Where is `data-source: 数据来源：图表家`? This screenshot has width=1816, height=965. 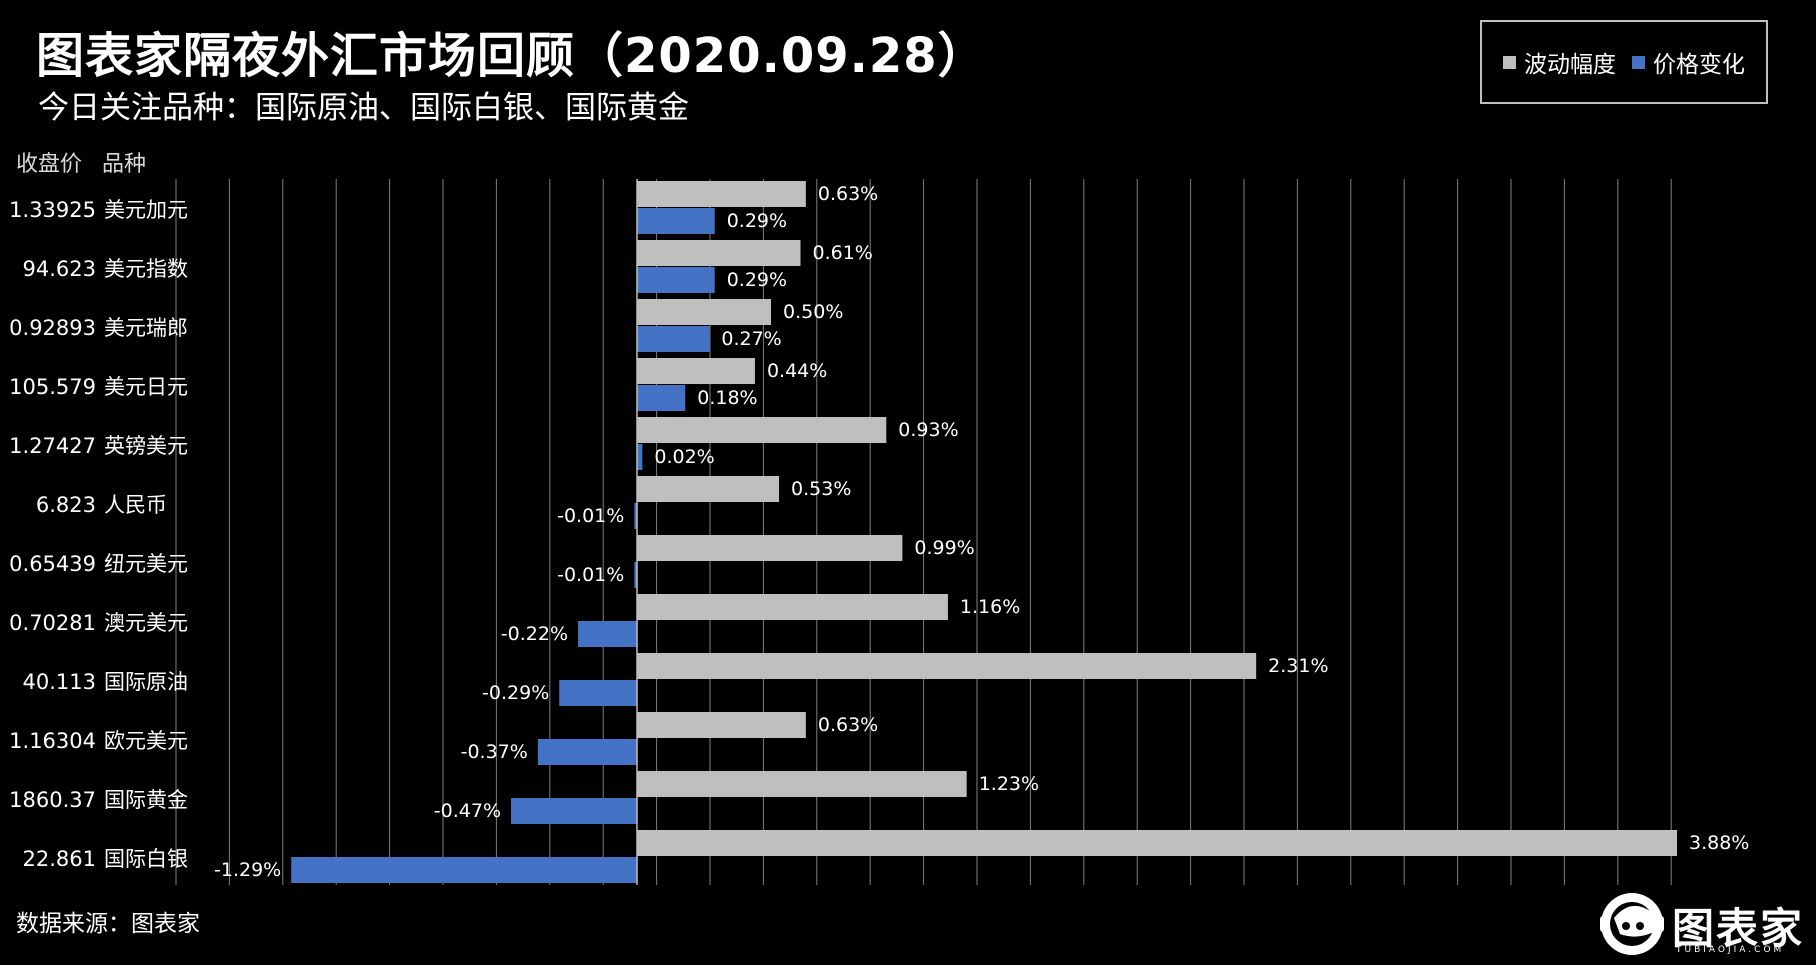
data-source: 数据来源：图表家 is located at coordinates (108, 924).